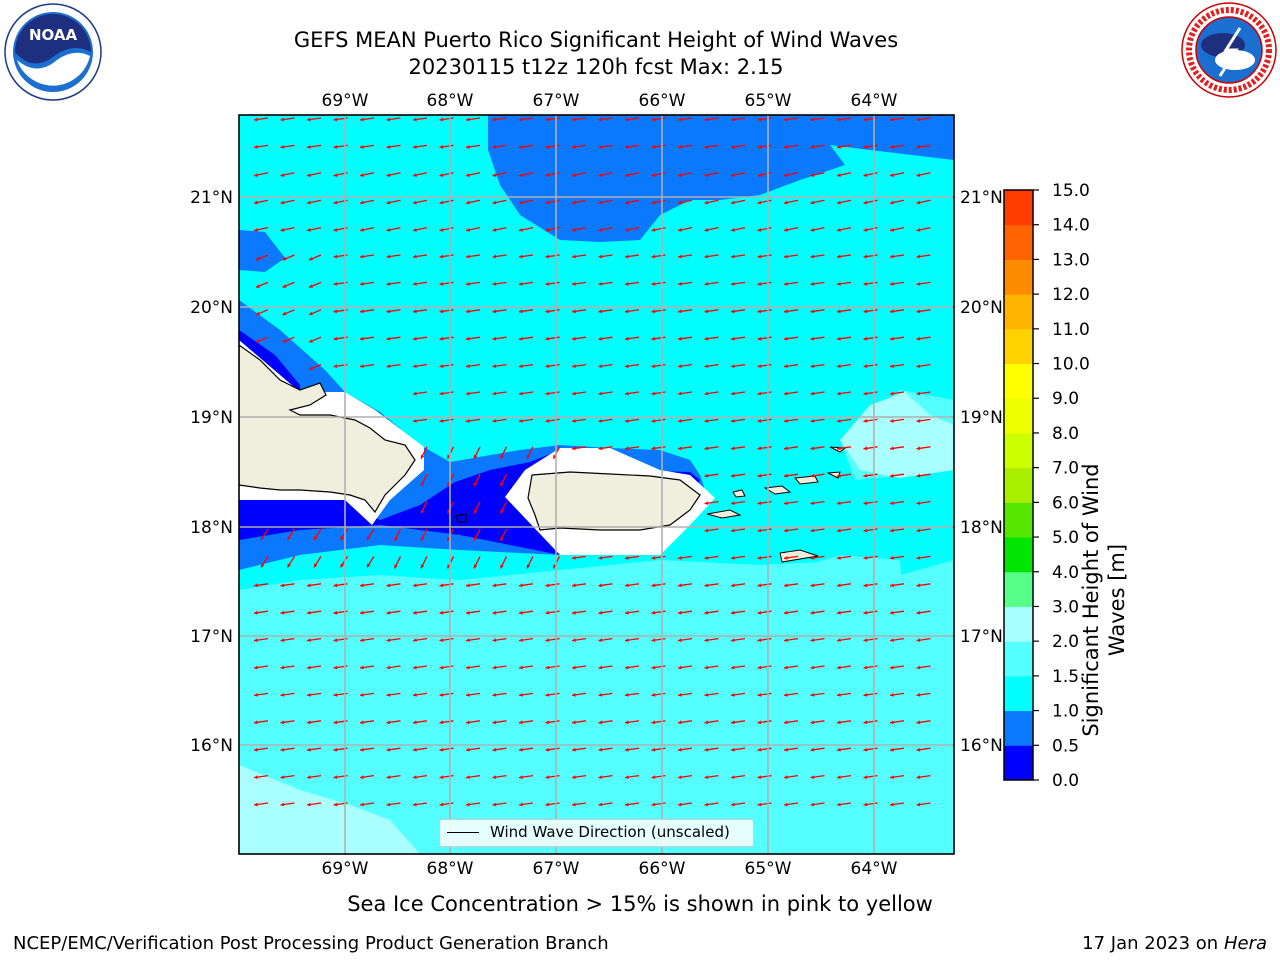 The height and width of the screenshot is (960, 1280). What do you see at coordinates (768, 101) in the screenshot?
I see `lon-label-top: 65°W` at bounding box center [768, 101].